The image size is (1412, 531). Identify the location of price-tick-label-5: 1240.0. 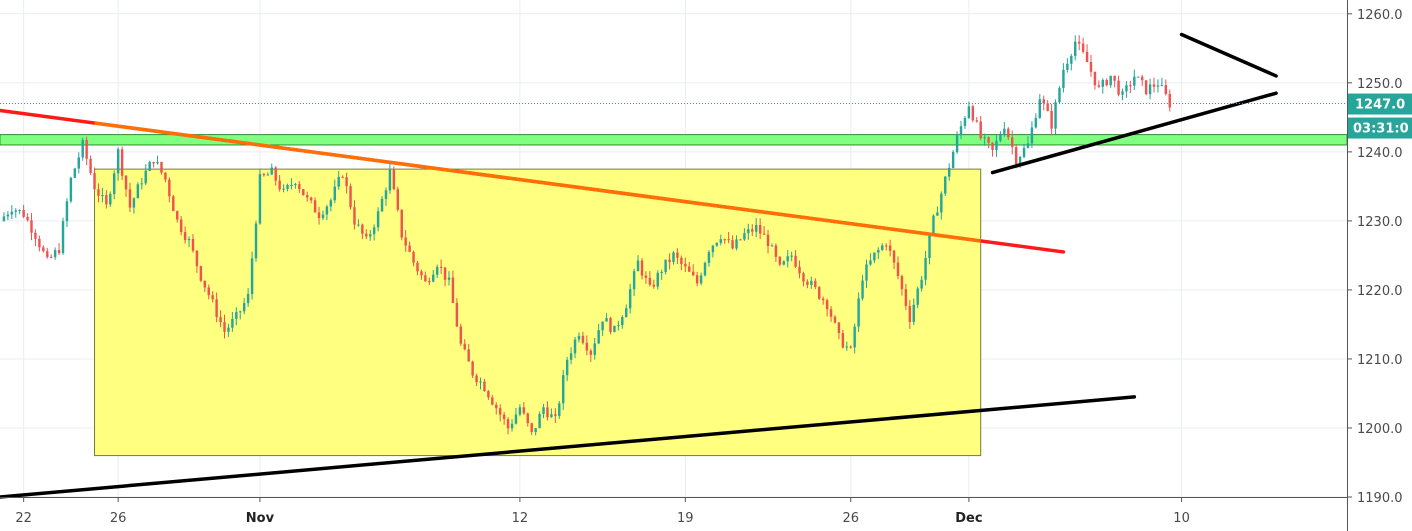
(1380, 153).